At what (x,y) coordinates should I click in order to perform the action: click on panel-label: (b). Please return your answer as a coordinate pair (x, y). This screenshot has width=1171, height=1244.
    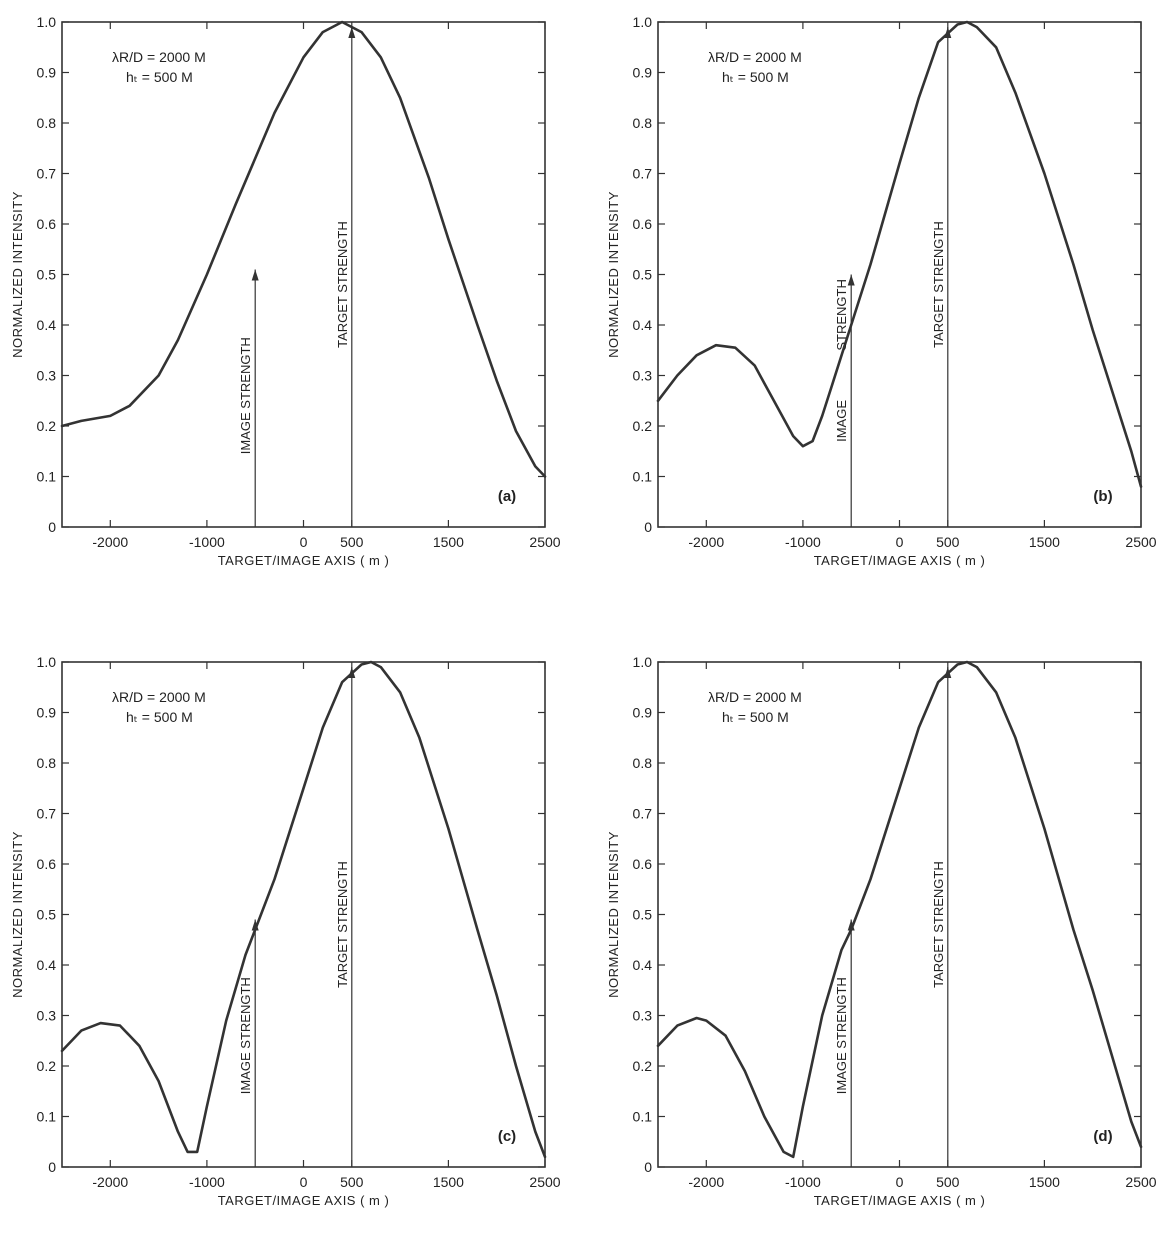
    Looking at the image, I should click on (1102, 496).